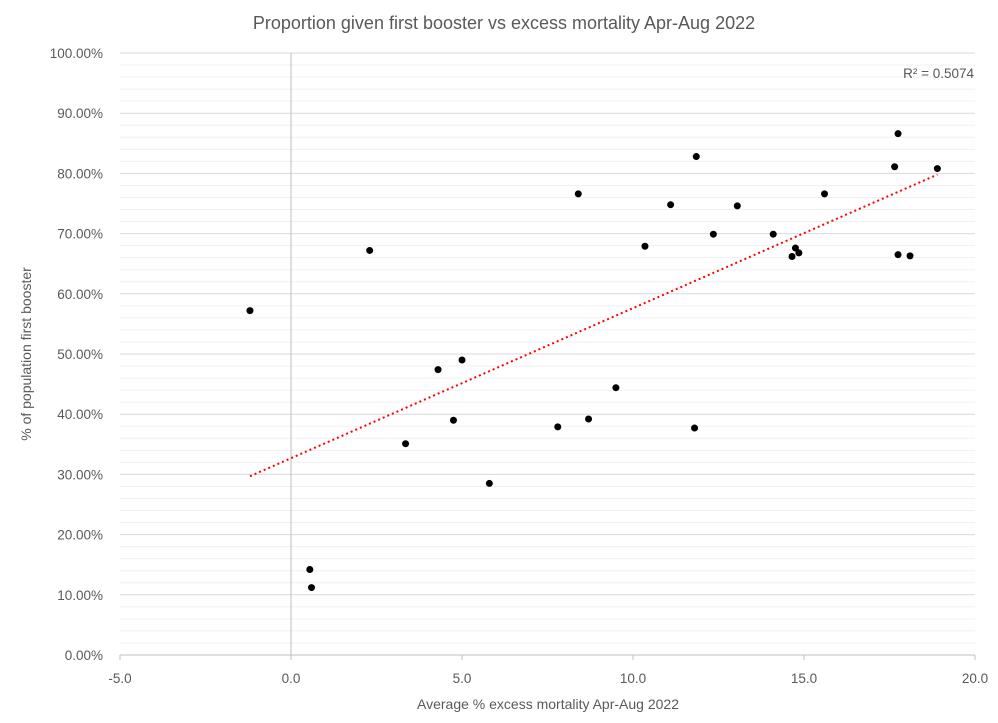 The image size is (998, 723). I want to click on y-axis-label: % of population first booster, so click(26, 354).